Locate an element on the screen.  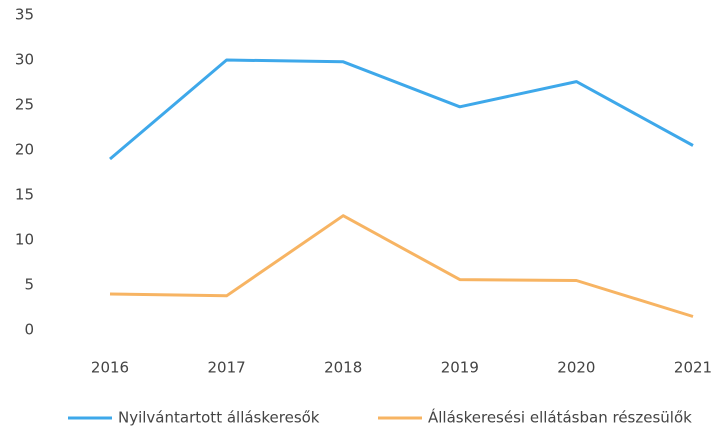
y-tick-label: 15 is located at coordinates (24, 195).